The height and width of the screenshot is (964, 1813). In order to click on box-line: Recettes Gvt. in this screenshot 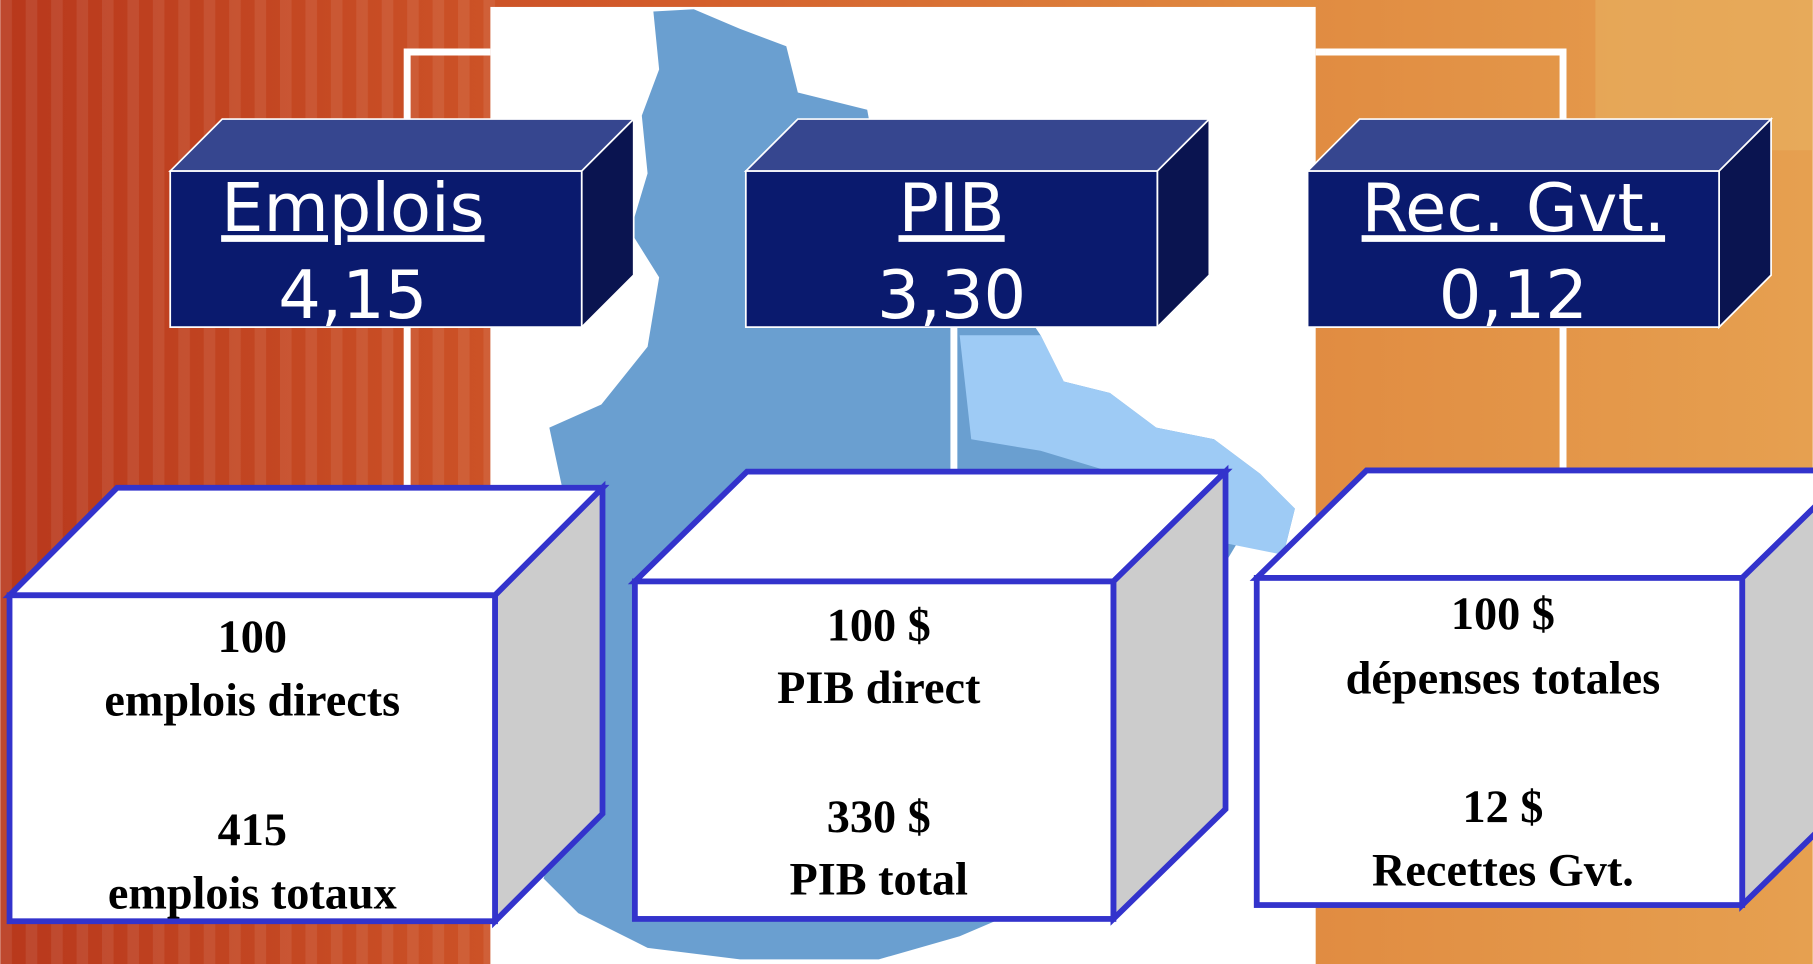, I will do `click(1503, 869)`.